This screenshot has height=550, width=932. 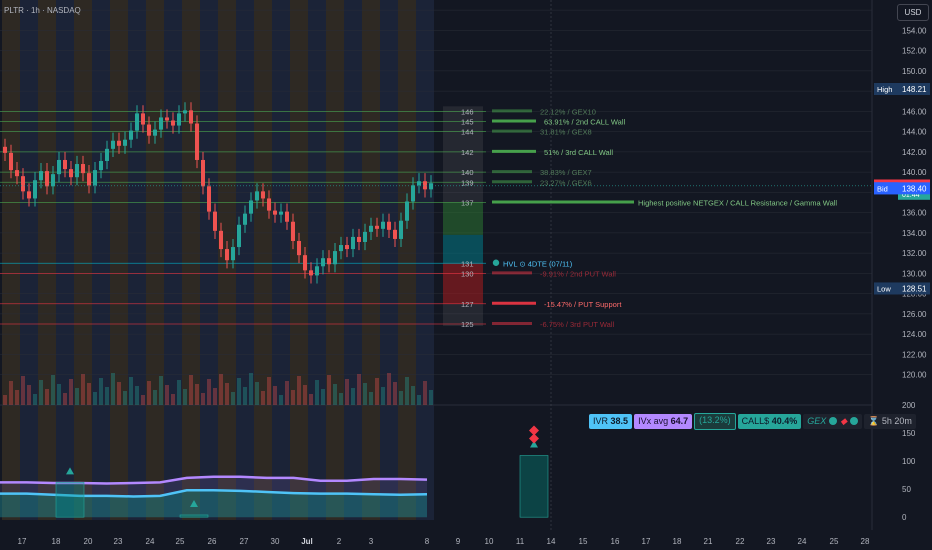 I want to click on level-price: 130, so click(x=467, y=273).